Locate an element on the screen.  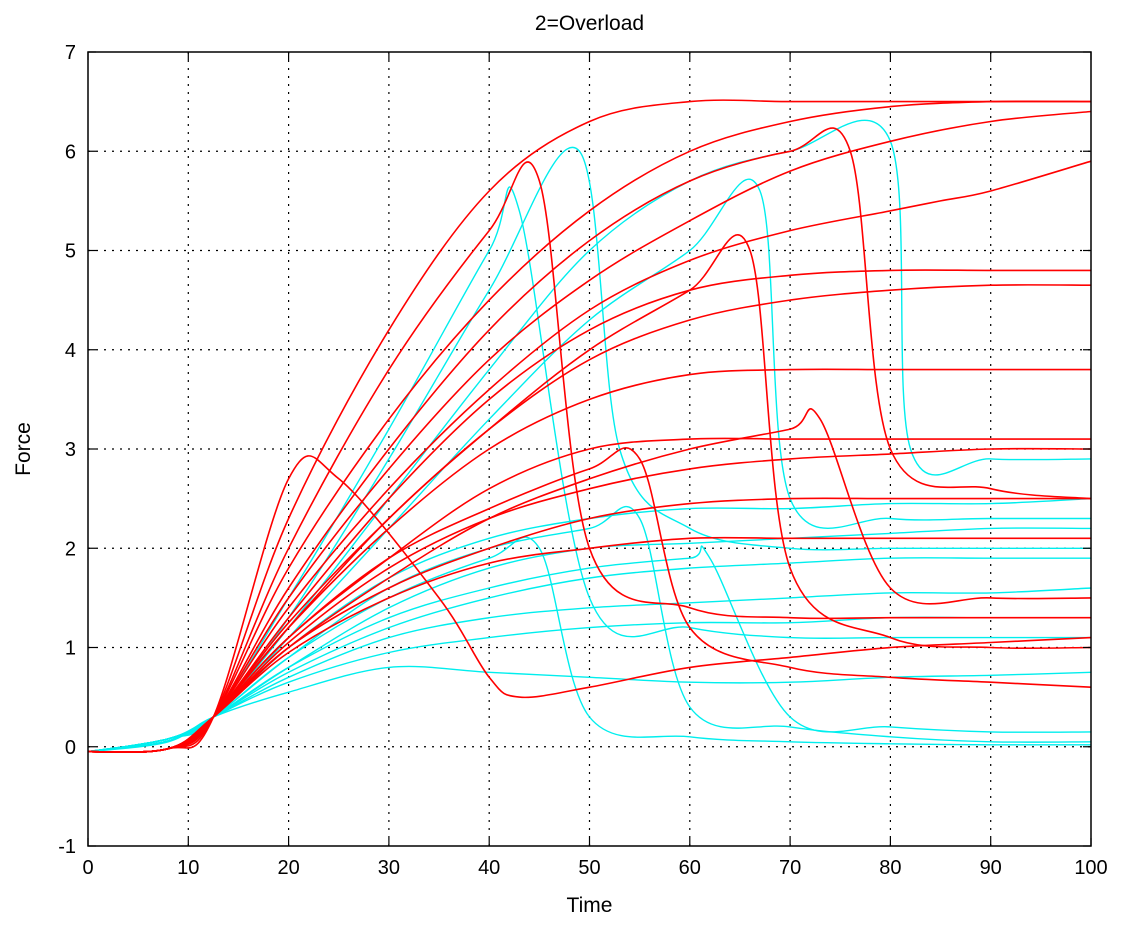
y-tick-label: -1 is located at coordinates (67, 847).